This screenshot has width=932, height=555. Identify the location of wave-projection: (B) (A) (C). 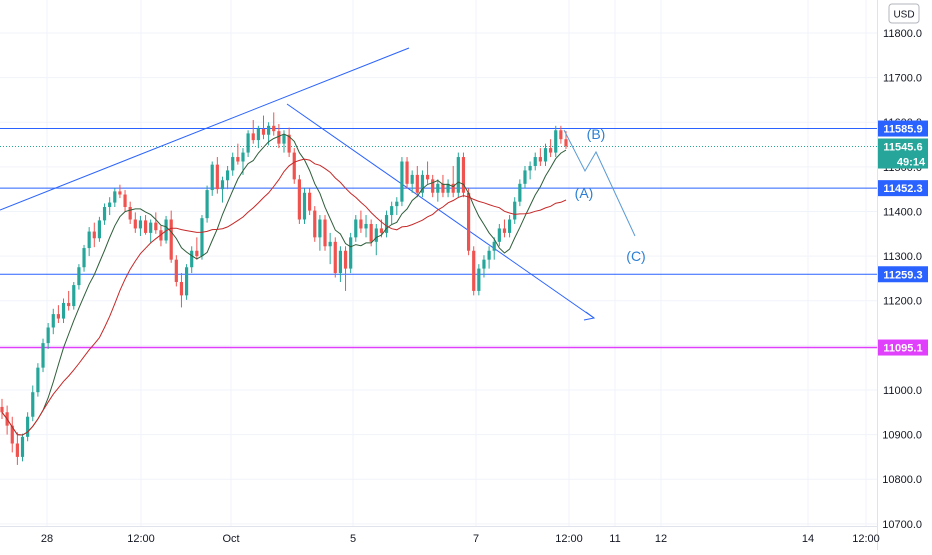
(604, 195).